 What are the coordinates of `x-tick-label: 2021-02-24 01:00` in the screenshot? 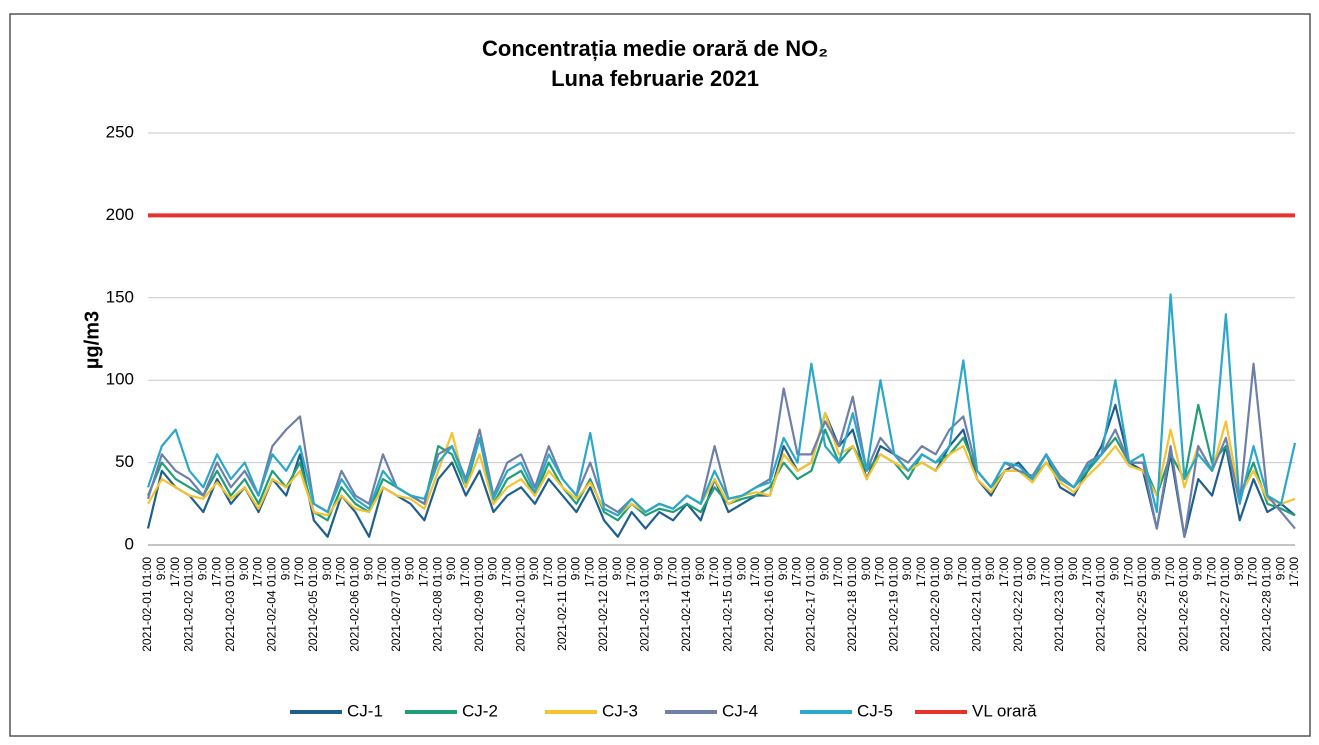 It's located at (1101, 604).